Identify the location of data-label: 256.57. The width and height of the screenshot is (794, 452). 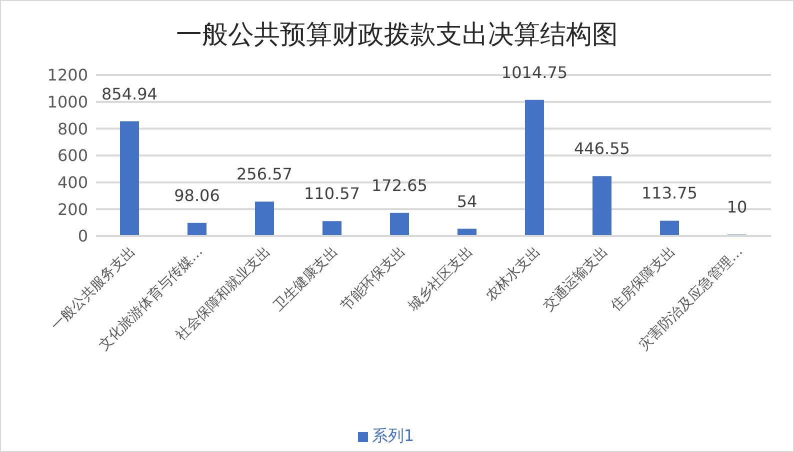
(264, 174).